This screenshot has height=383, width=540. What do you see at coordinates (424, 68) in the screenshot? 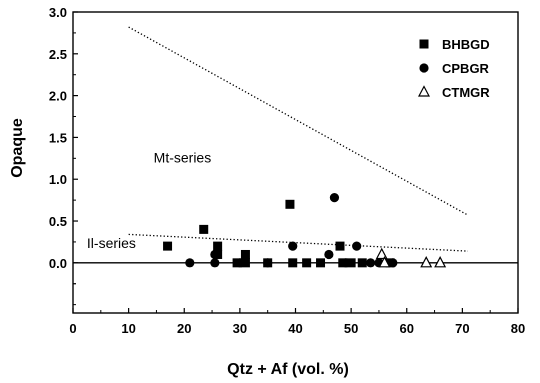
I see `legend-marker-cpbgr` at bounding box center [424, 68].